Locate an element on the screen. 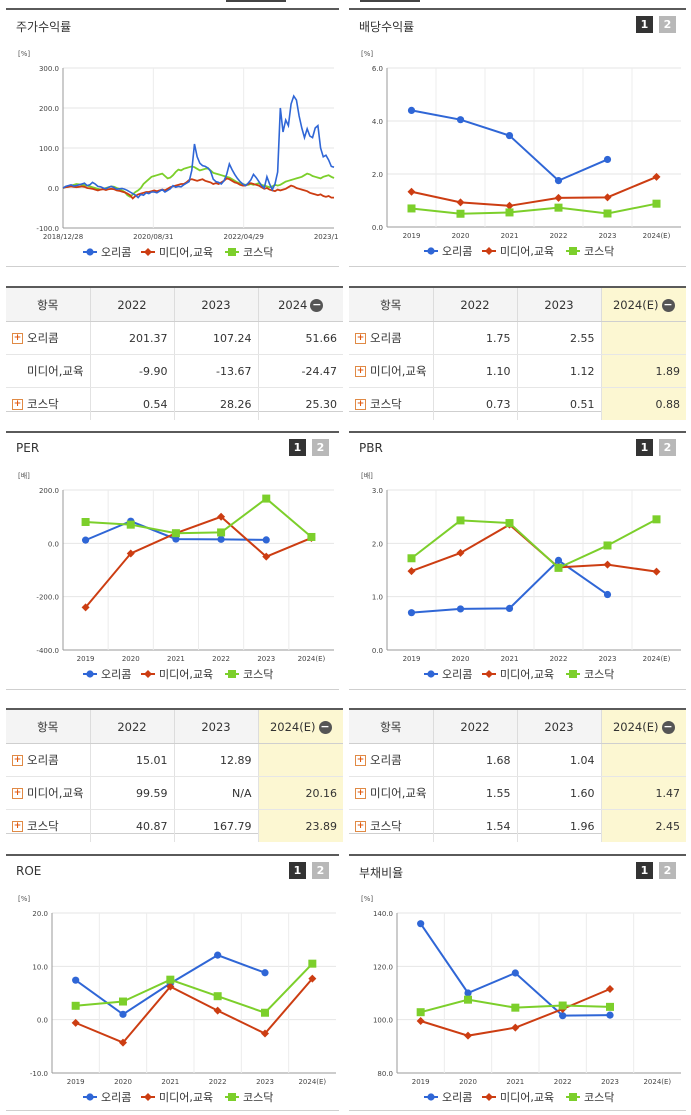 This screenshot has height=1115, width=691. table-cell: 1.47 is located at coordinates (643, 793).